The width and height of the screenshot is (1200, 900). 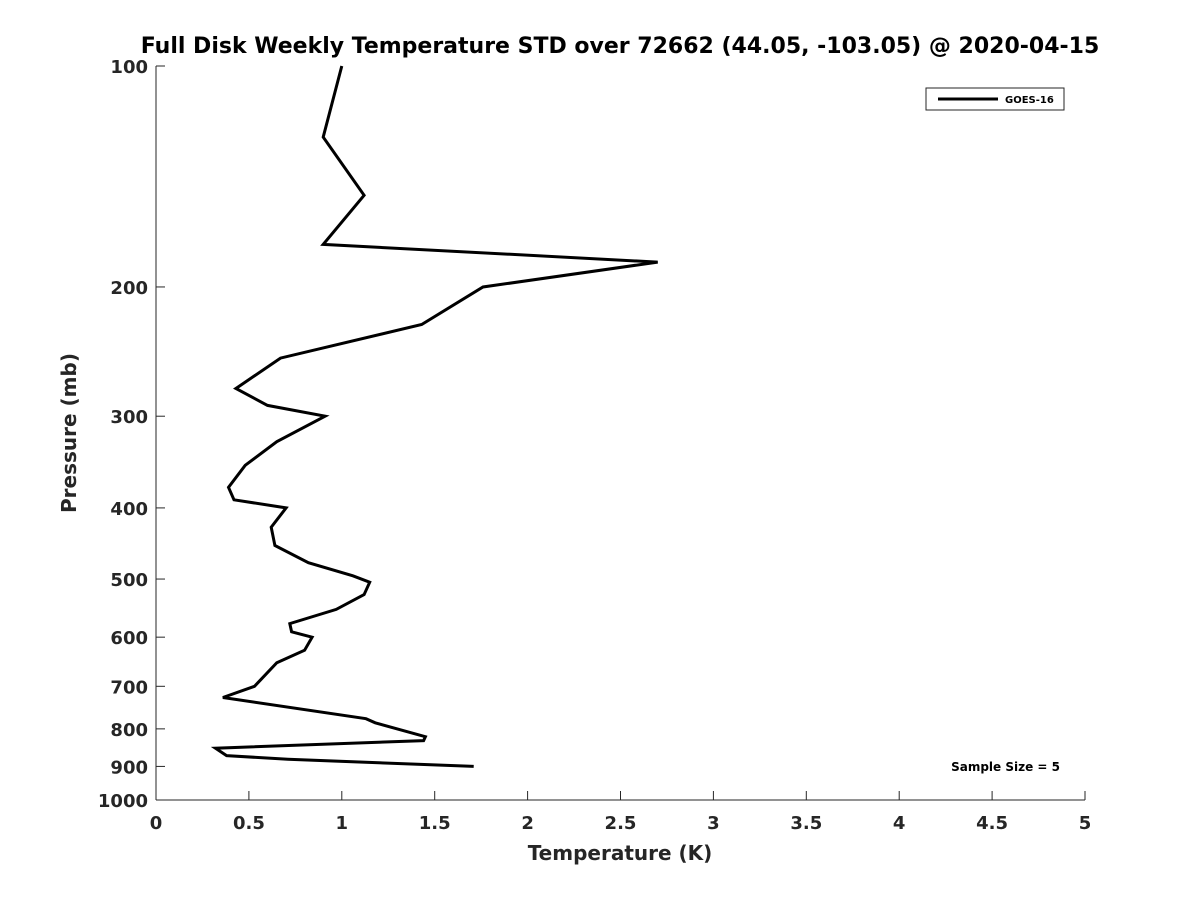 I want to click on y-tick-label: 200, so click(x=129, y=288).